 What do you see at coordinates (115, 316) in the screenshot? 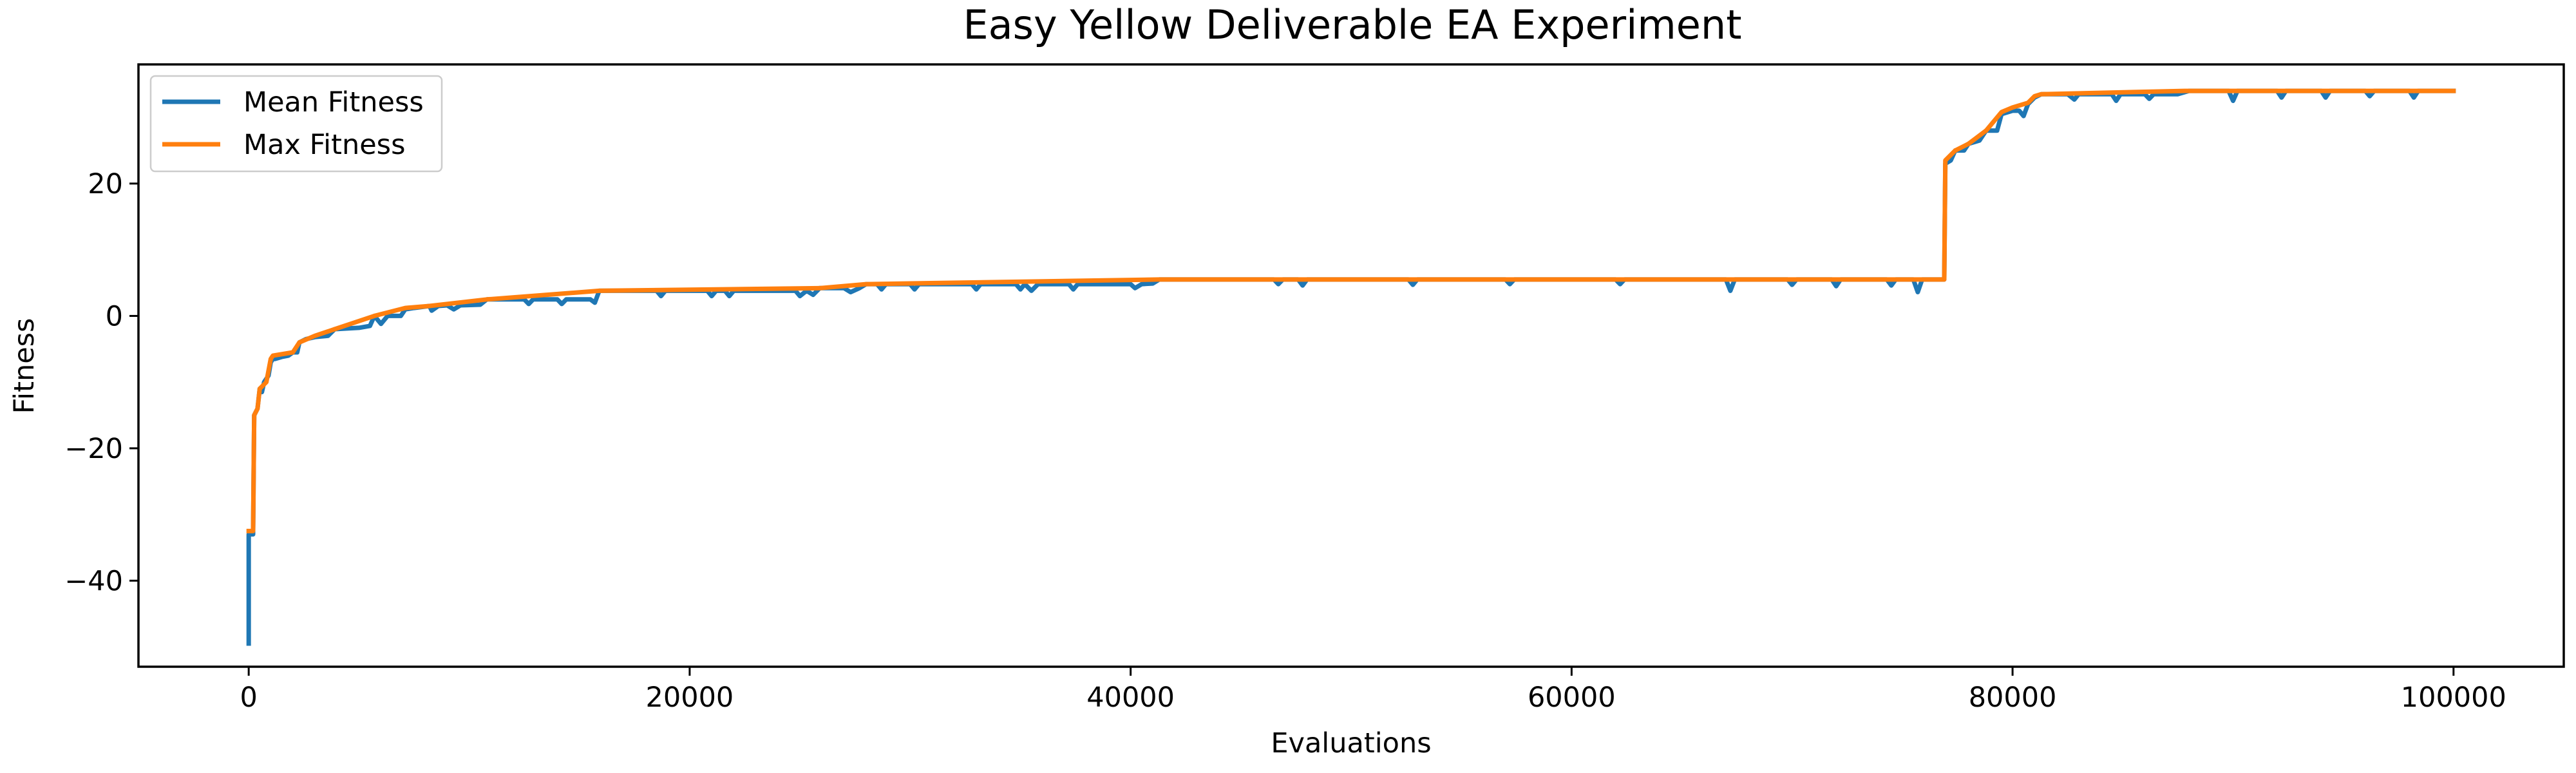
I see `y-tick-label: 0` at bounding box center [115, 316].